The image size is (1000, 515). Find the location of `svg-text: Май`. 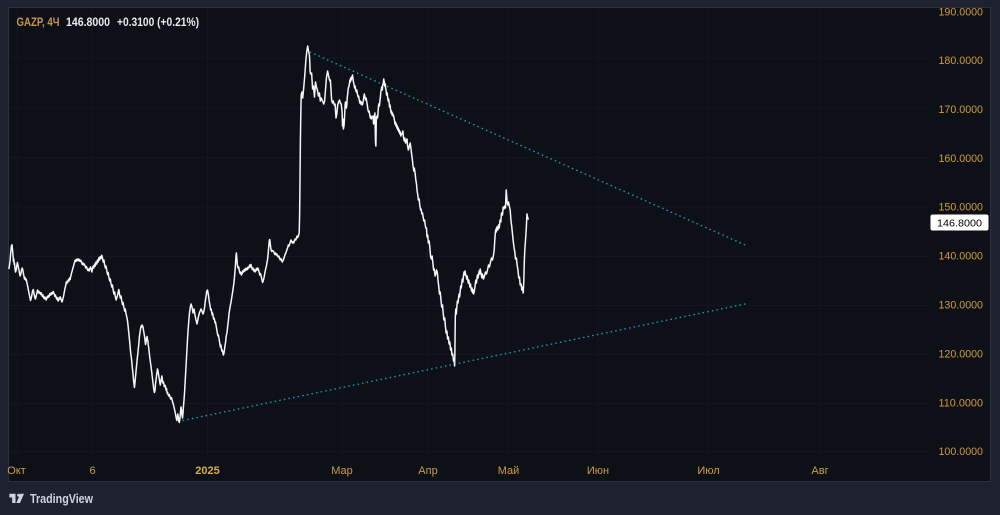

svg-text: Май is located at coordinates (509, 471).